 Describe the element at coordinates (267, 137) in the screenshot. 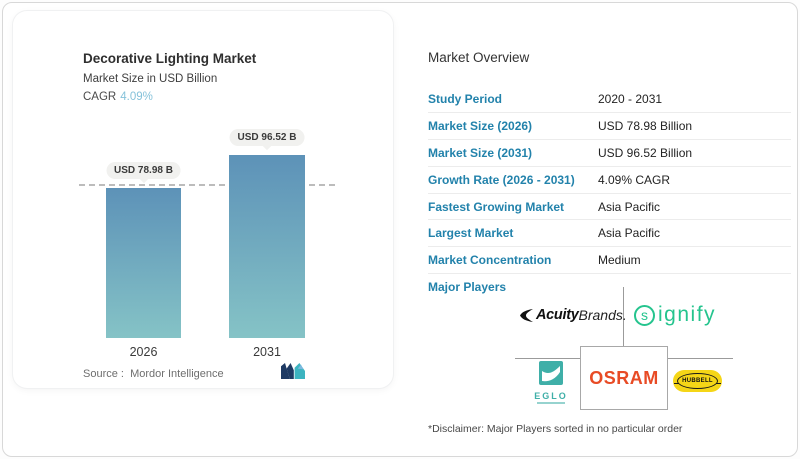

I see `bar-2031-value-label: USD 96.52 B` at that location.